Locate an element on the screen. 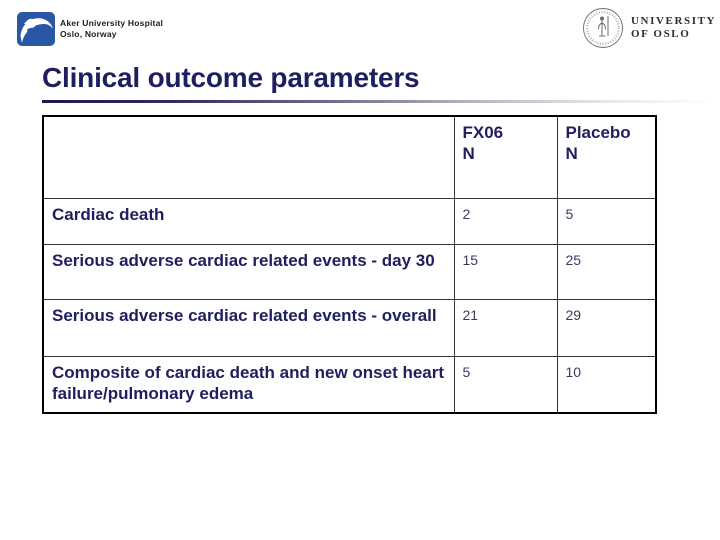  aker-logo-text: Aker University Hospital Oslo, Norway is located at coordinates (111, 29).